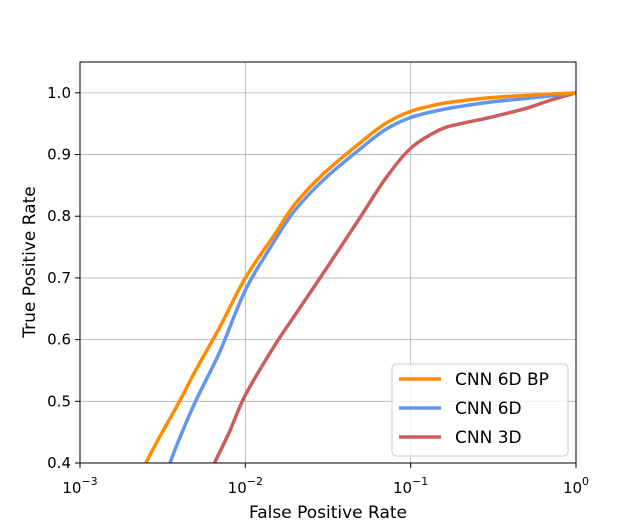  I want to click on y-tick-label: 0.9, so click(59, 155).